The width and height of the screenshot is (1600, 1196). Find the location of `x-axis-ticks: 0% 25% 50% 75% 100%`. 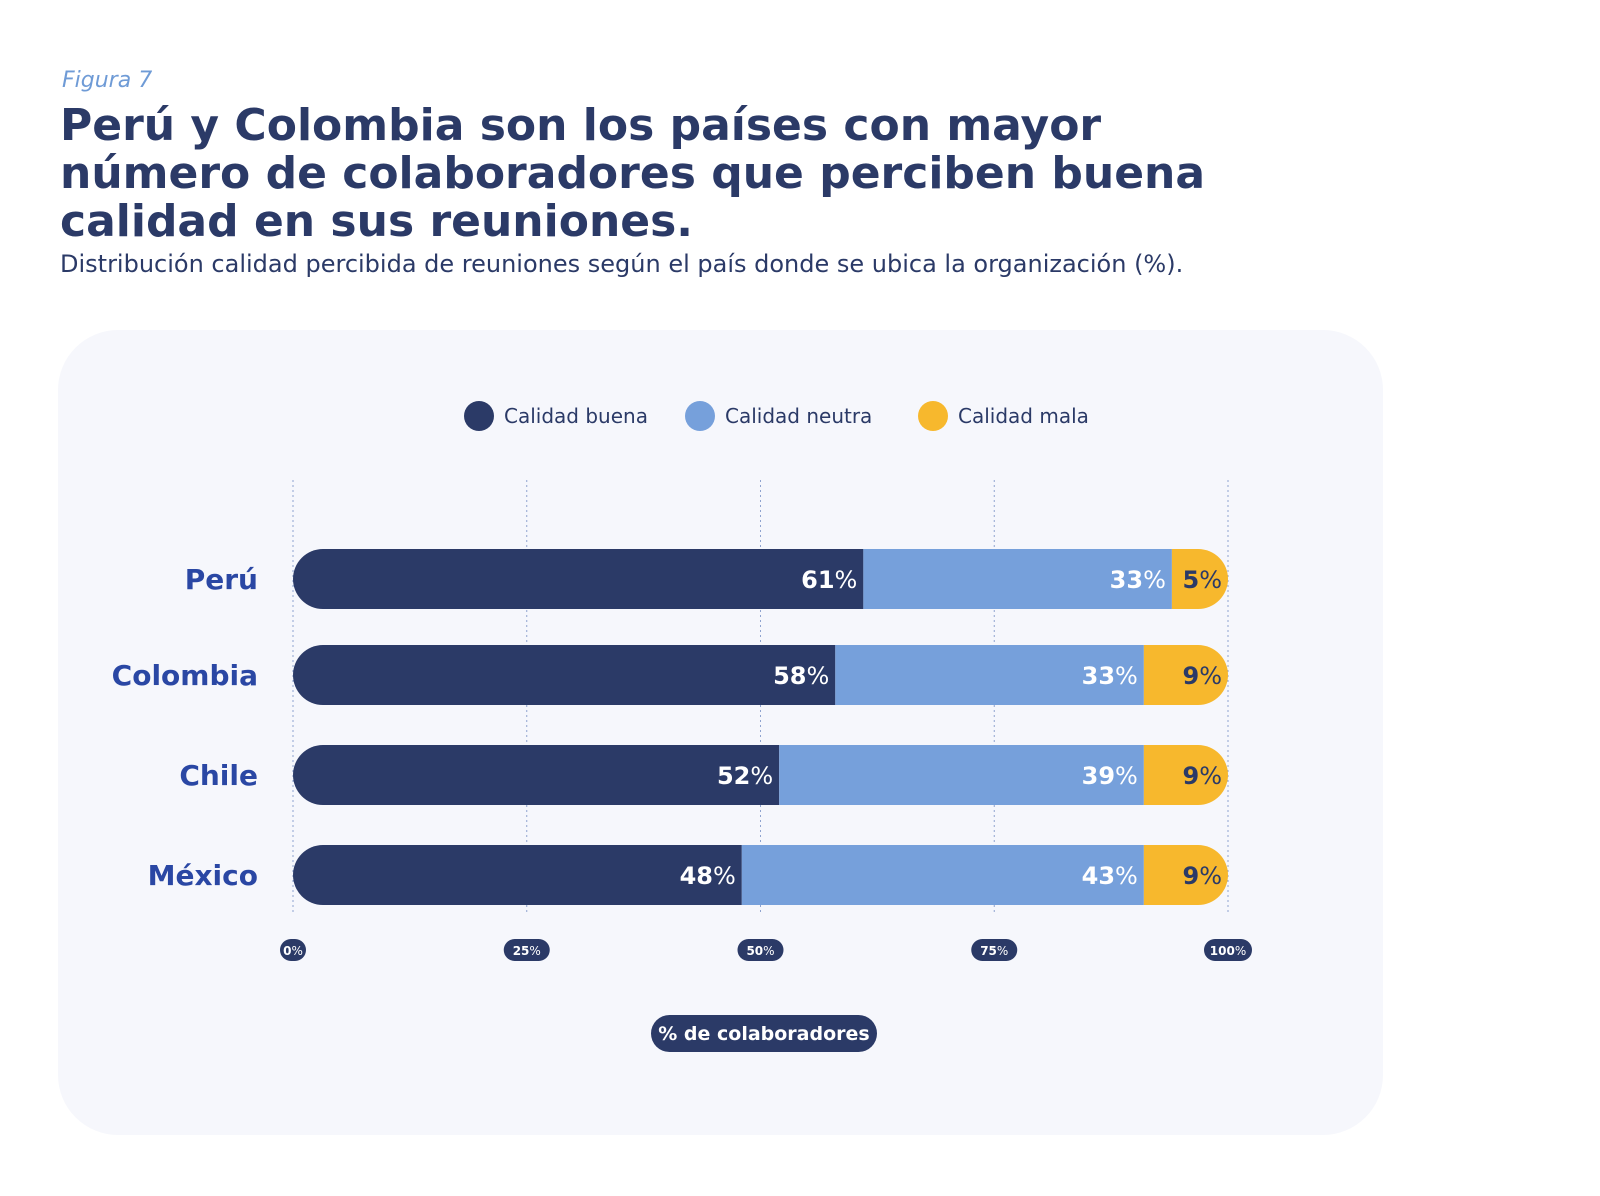

x-axis-ticks: 0% 25% 50% 75% 100% is located at coordinates (766, 950).